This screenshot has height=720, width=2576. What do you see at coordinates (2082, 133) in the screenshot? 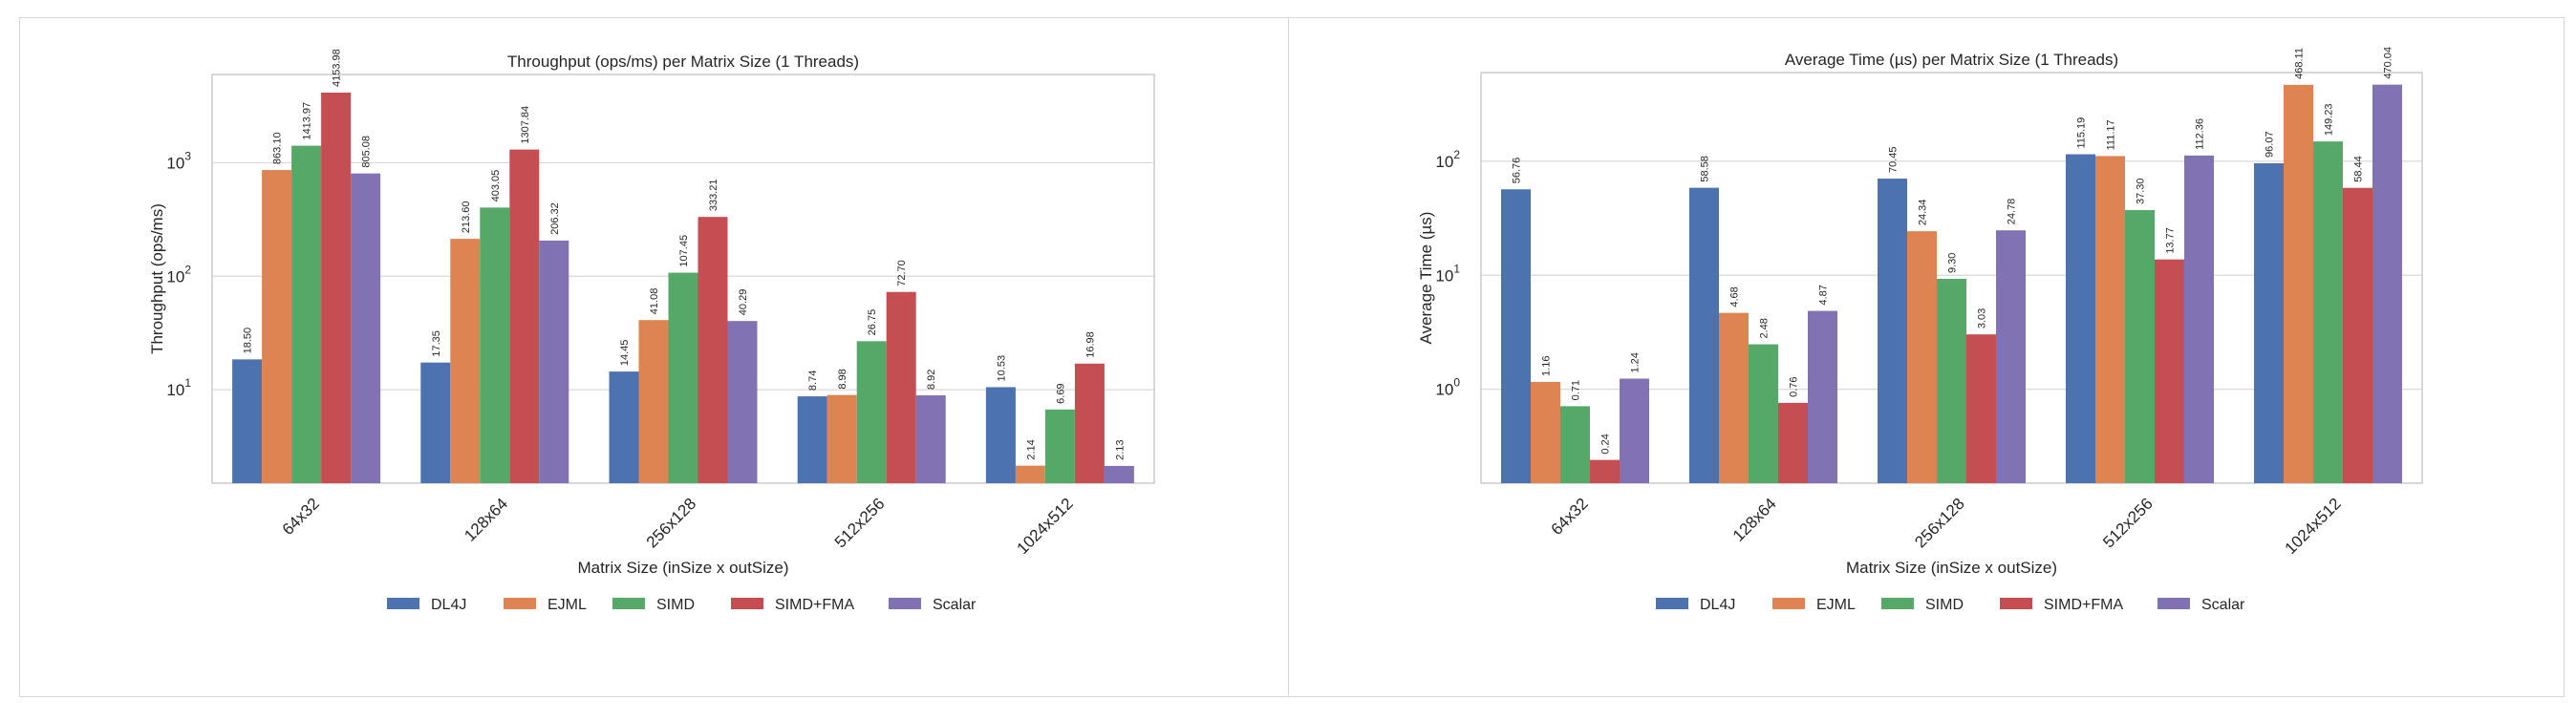
I see `bar-value-label: 115.19` at bounding box center [2082, 133].